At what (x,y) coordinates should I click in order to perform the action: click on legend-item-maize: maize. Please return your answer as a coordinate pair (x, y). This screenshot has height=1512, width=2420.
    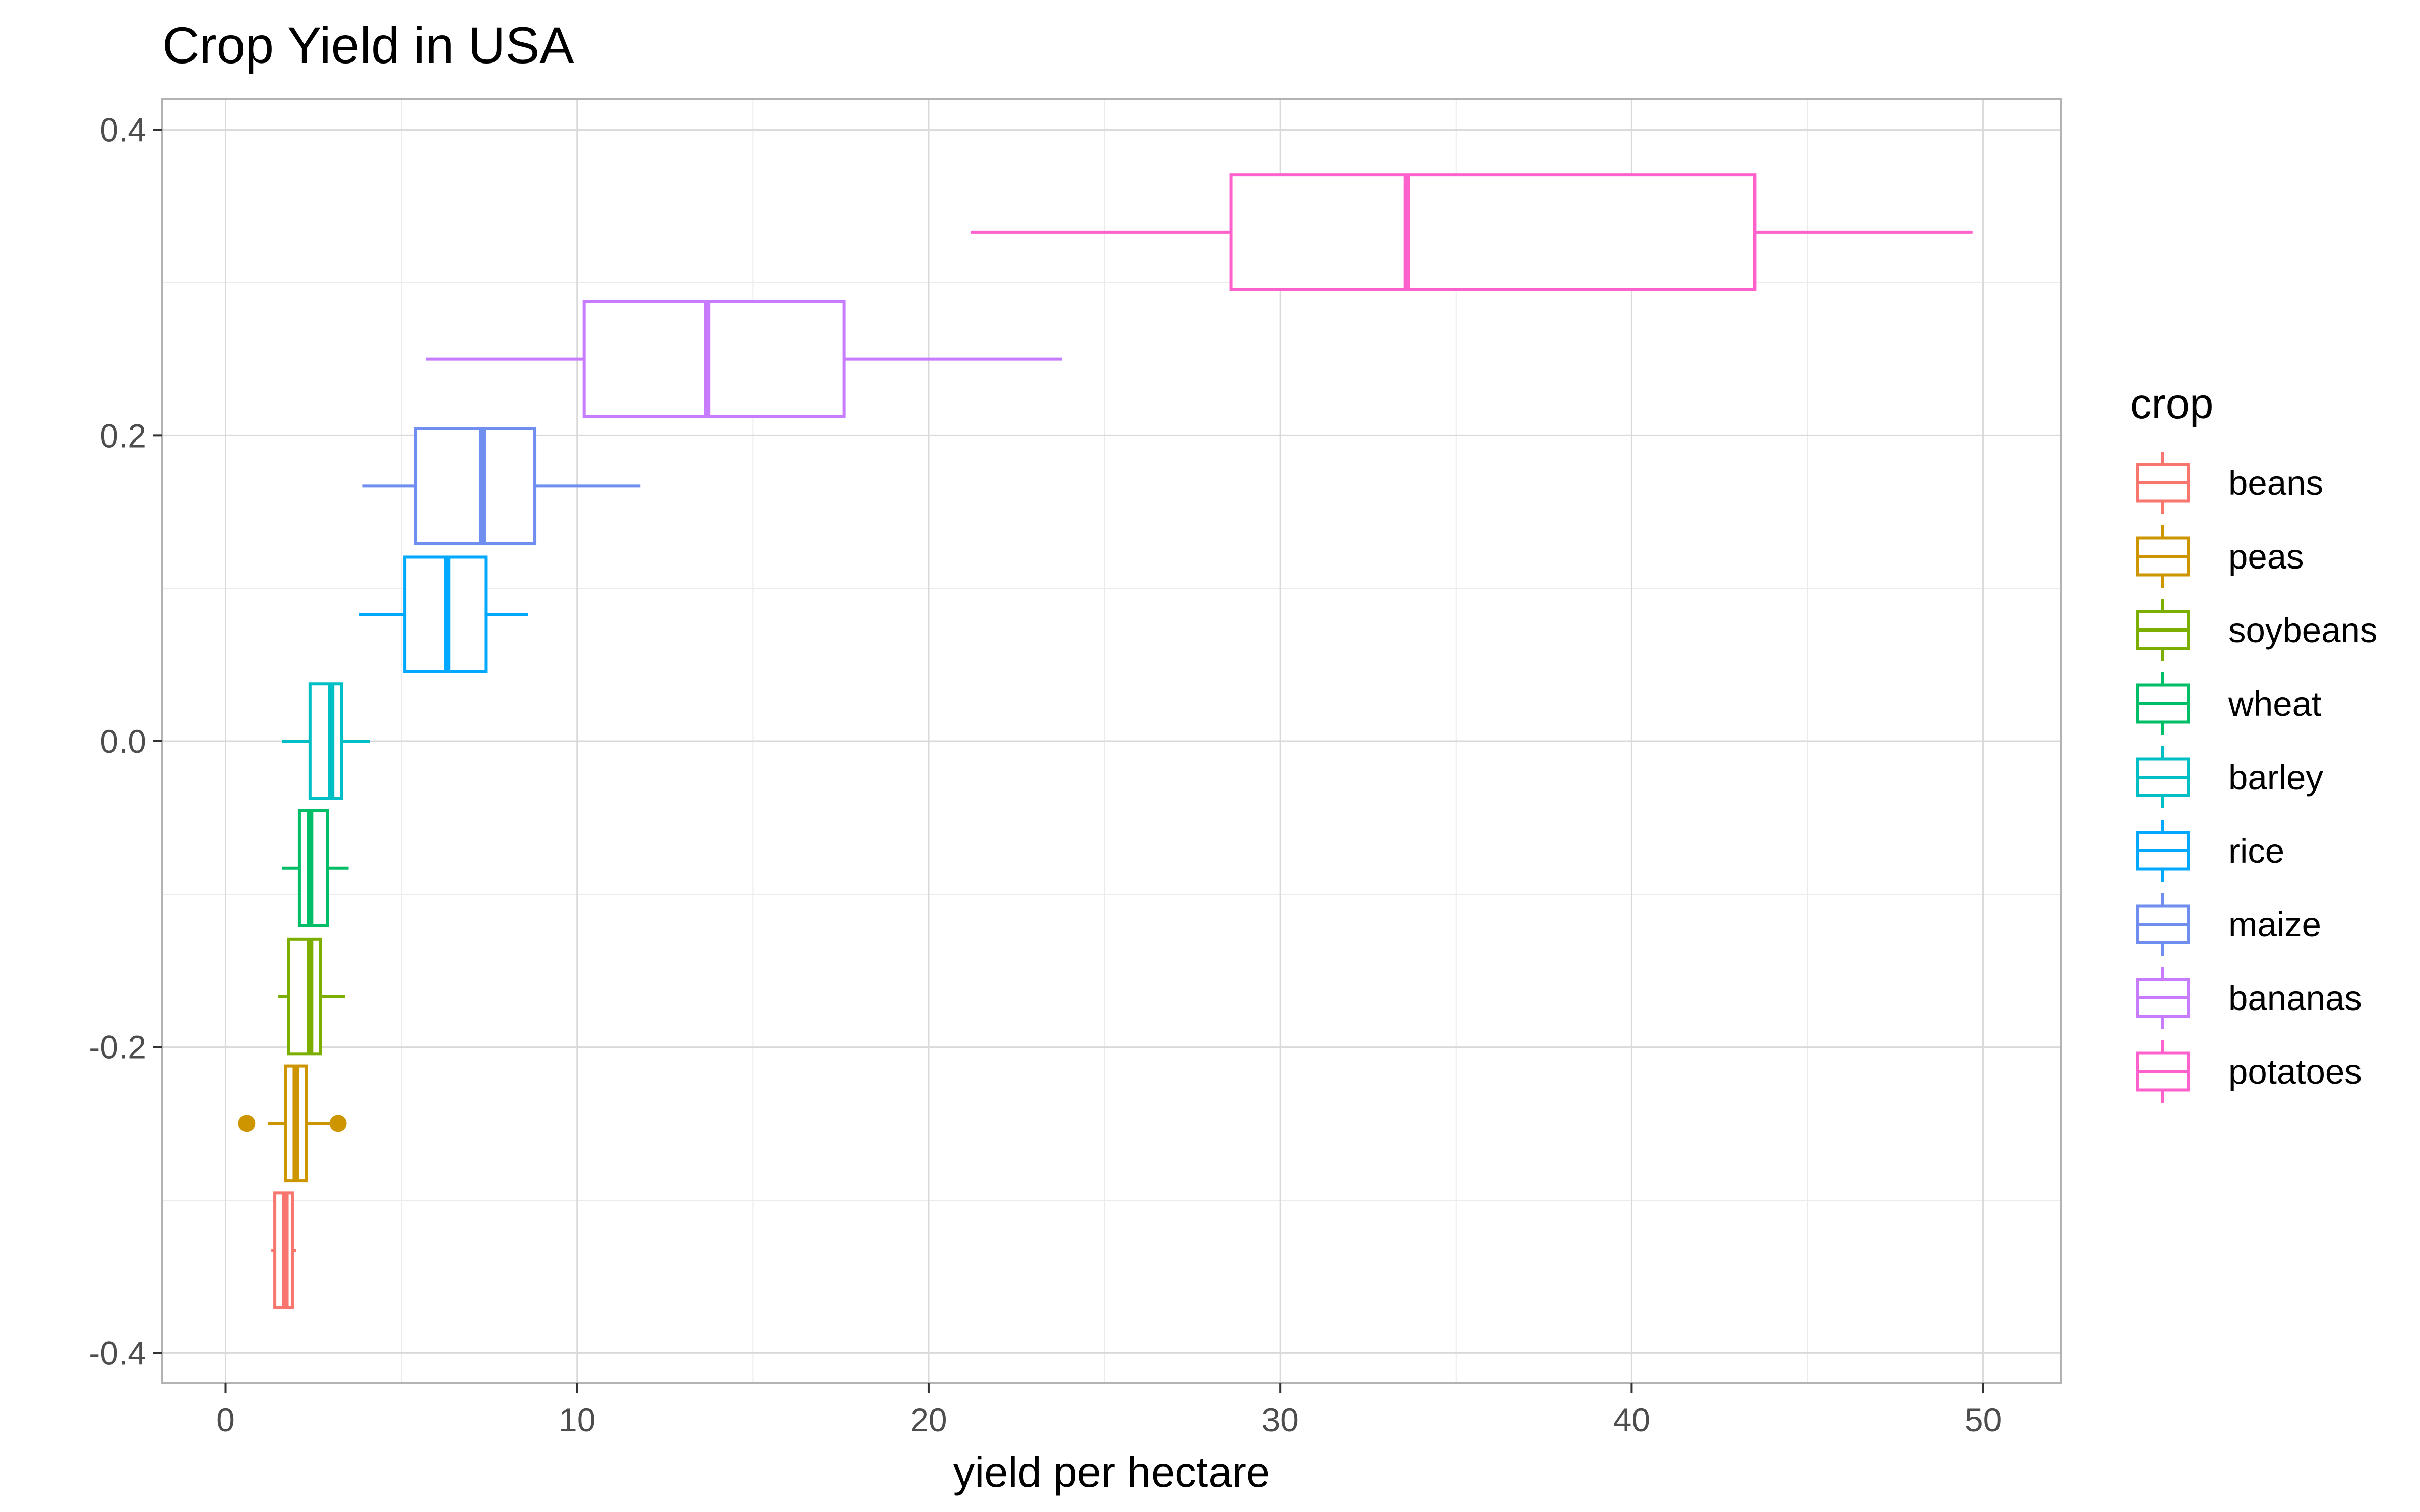
    Looking at the image, I should click on (2228, 924).